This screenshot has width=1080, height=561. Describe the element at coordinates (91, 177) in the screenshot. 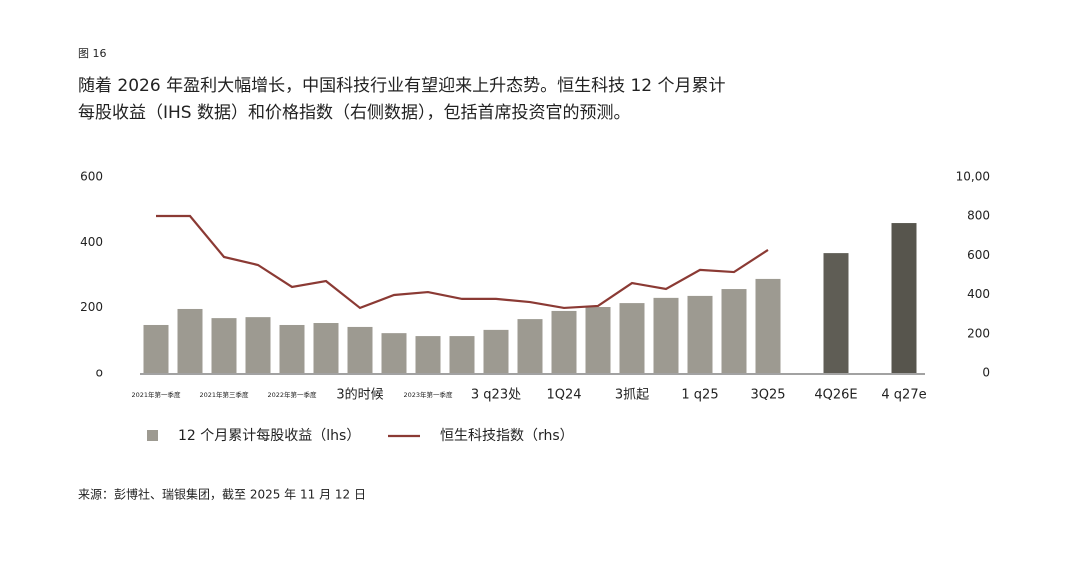

I see `y-tick-label: 600` at that location.